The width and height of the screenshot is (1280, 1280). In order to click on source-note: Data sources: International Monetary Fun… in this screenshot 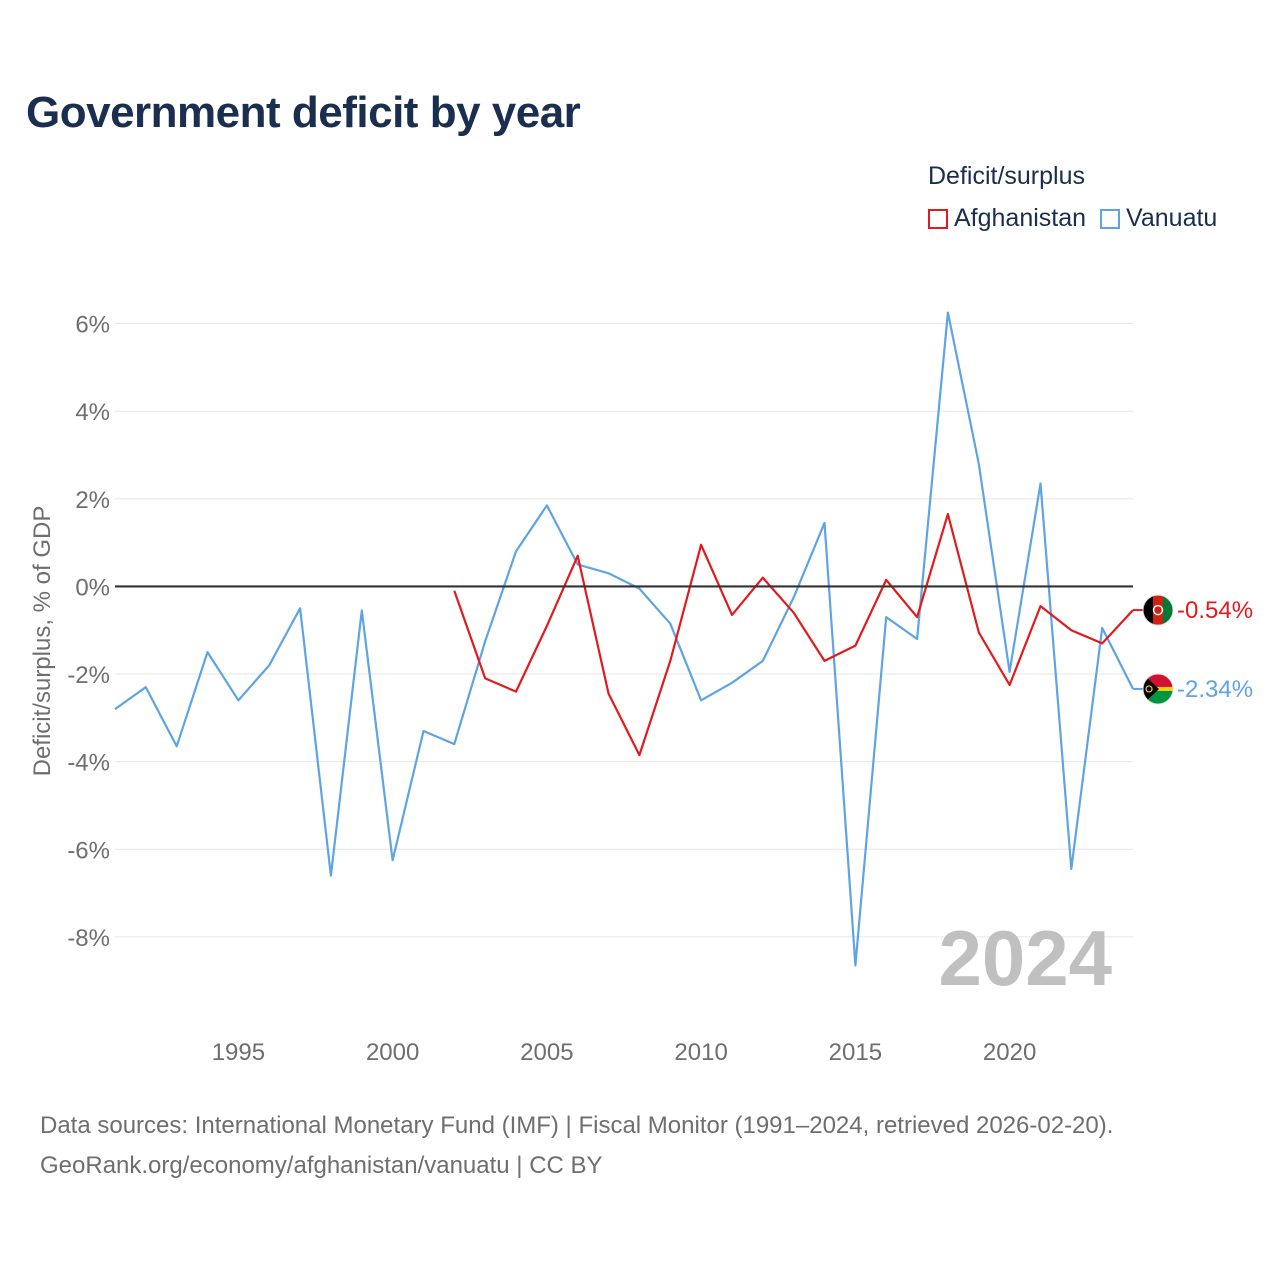, I will do `click(576, 1146)`.